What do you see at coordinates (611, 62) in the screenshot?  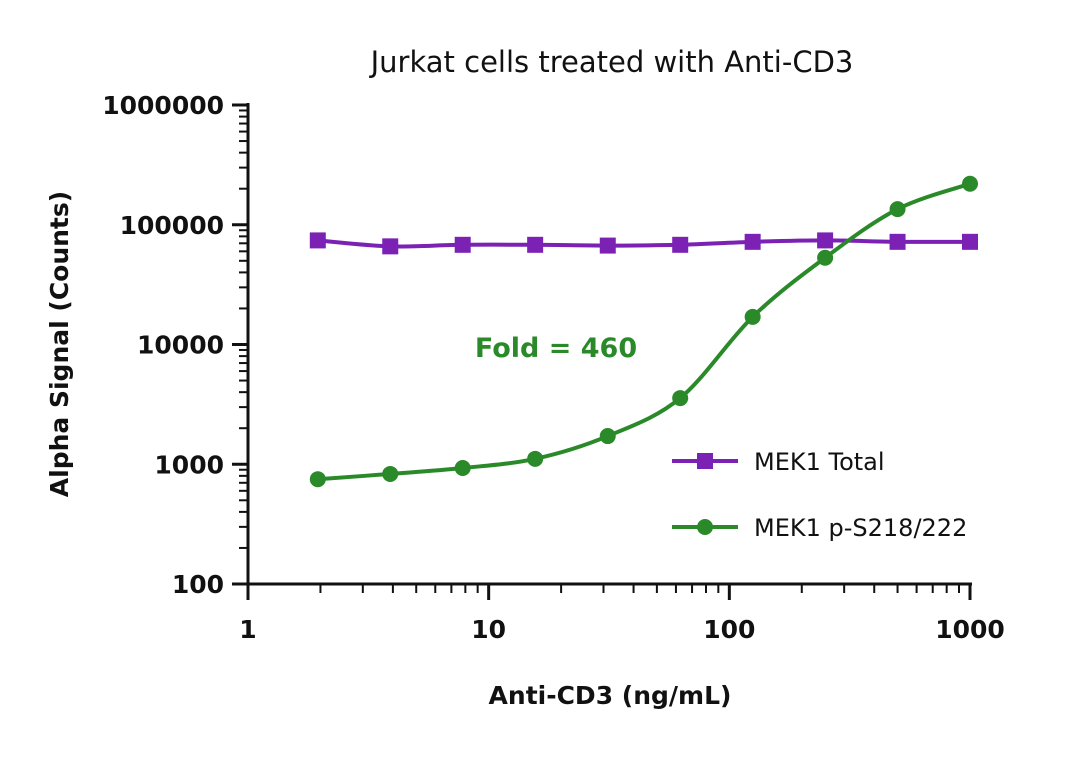 I see `chart-title: Jurkat cells treated with Anti-CD3` at bounding box center [611, 62].